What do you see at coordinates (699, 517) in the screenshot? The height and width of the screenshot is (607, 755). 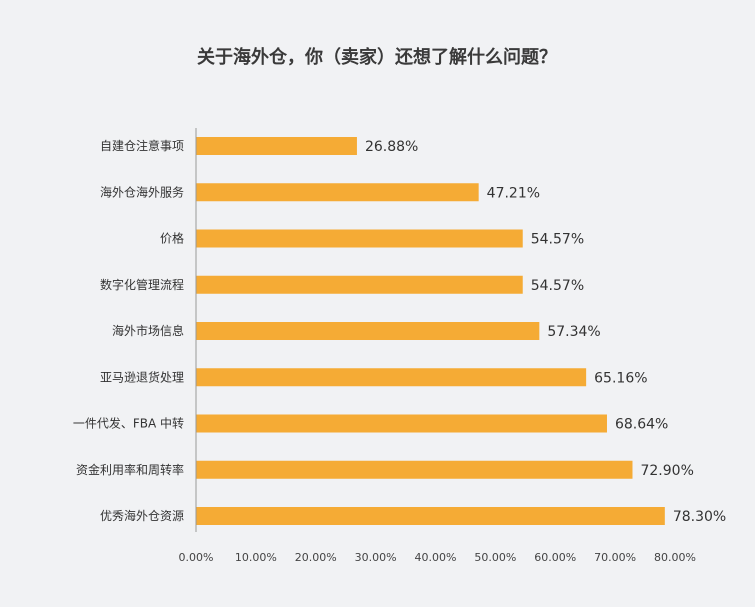 I see `data-label: 78.30%` at bounding box center [699, 517].